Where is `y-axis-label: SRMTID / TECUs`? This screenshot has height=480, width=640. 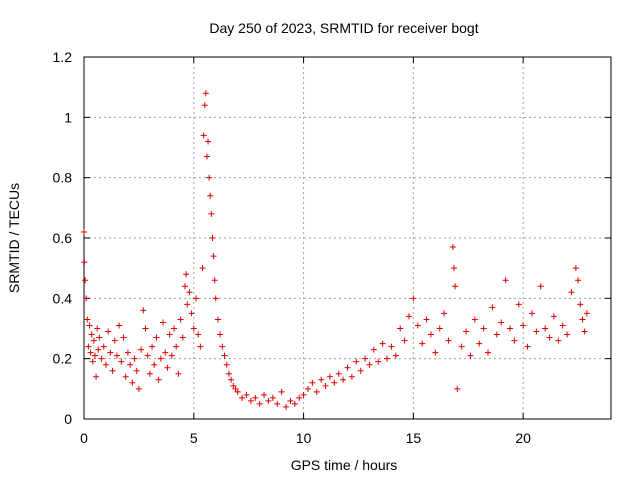
y-axis-label: SRMTID / TECUs is located at coordinates (14, 238).